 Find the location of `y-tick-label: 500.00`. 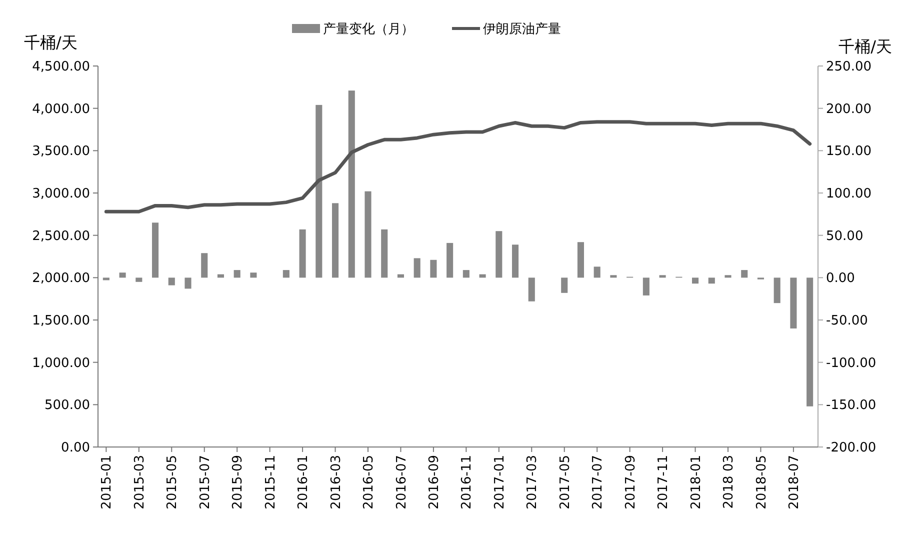

y-tick-label: 500.00 is located at coordinates (67, 406).